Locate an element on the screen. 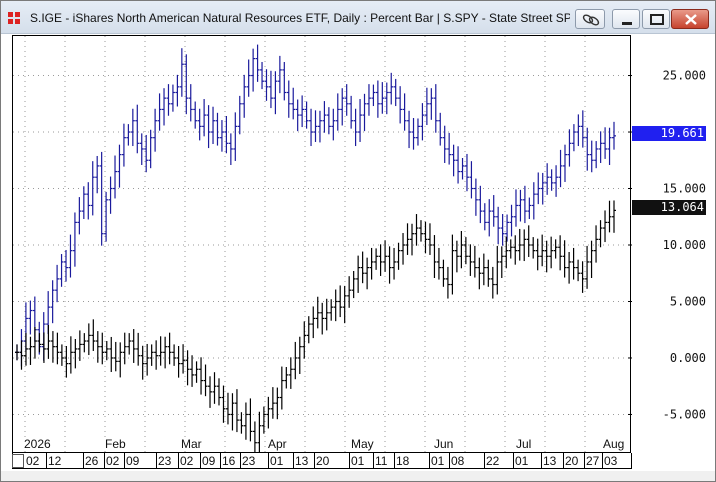 This screenshot has height=482, width=716. close-button is located at coordinates (690, 19).